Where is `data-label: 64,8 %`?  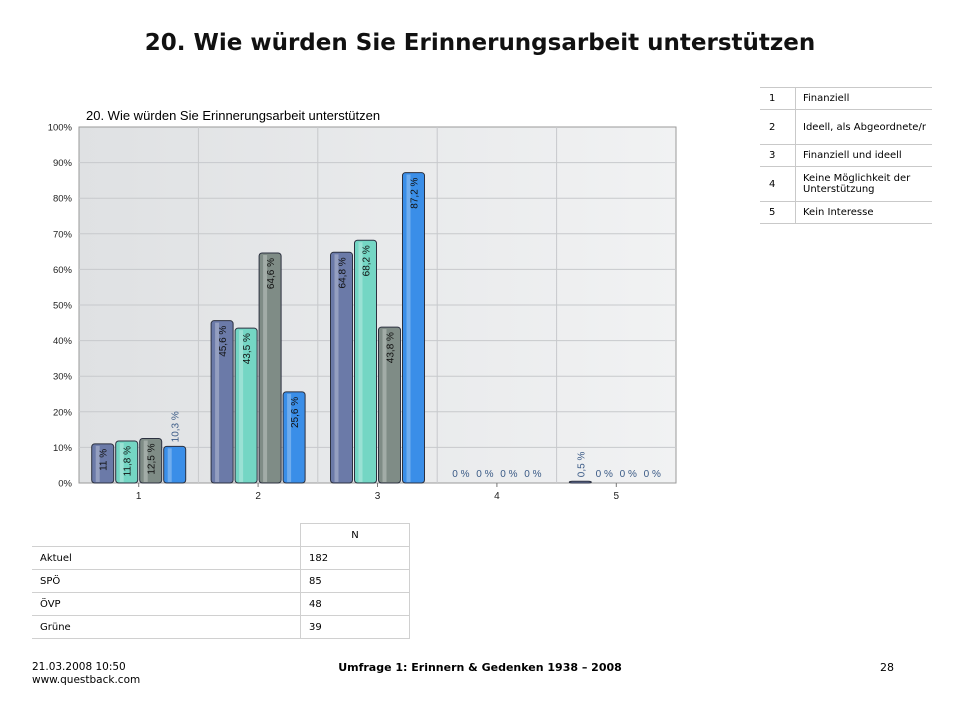
data-label: 64,8 % is located at coordinates (343, 272).